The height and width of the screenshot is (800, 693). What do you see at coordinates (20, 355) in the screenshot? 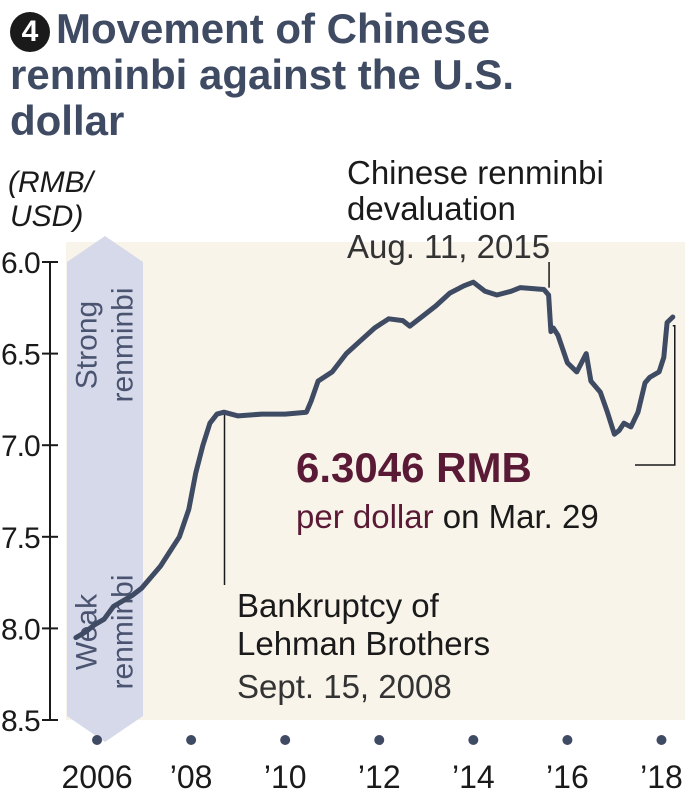
I see `y-tick-label-1: 6.5` at bounding box center [20, 355].